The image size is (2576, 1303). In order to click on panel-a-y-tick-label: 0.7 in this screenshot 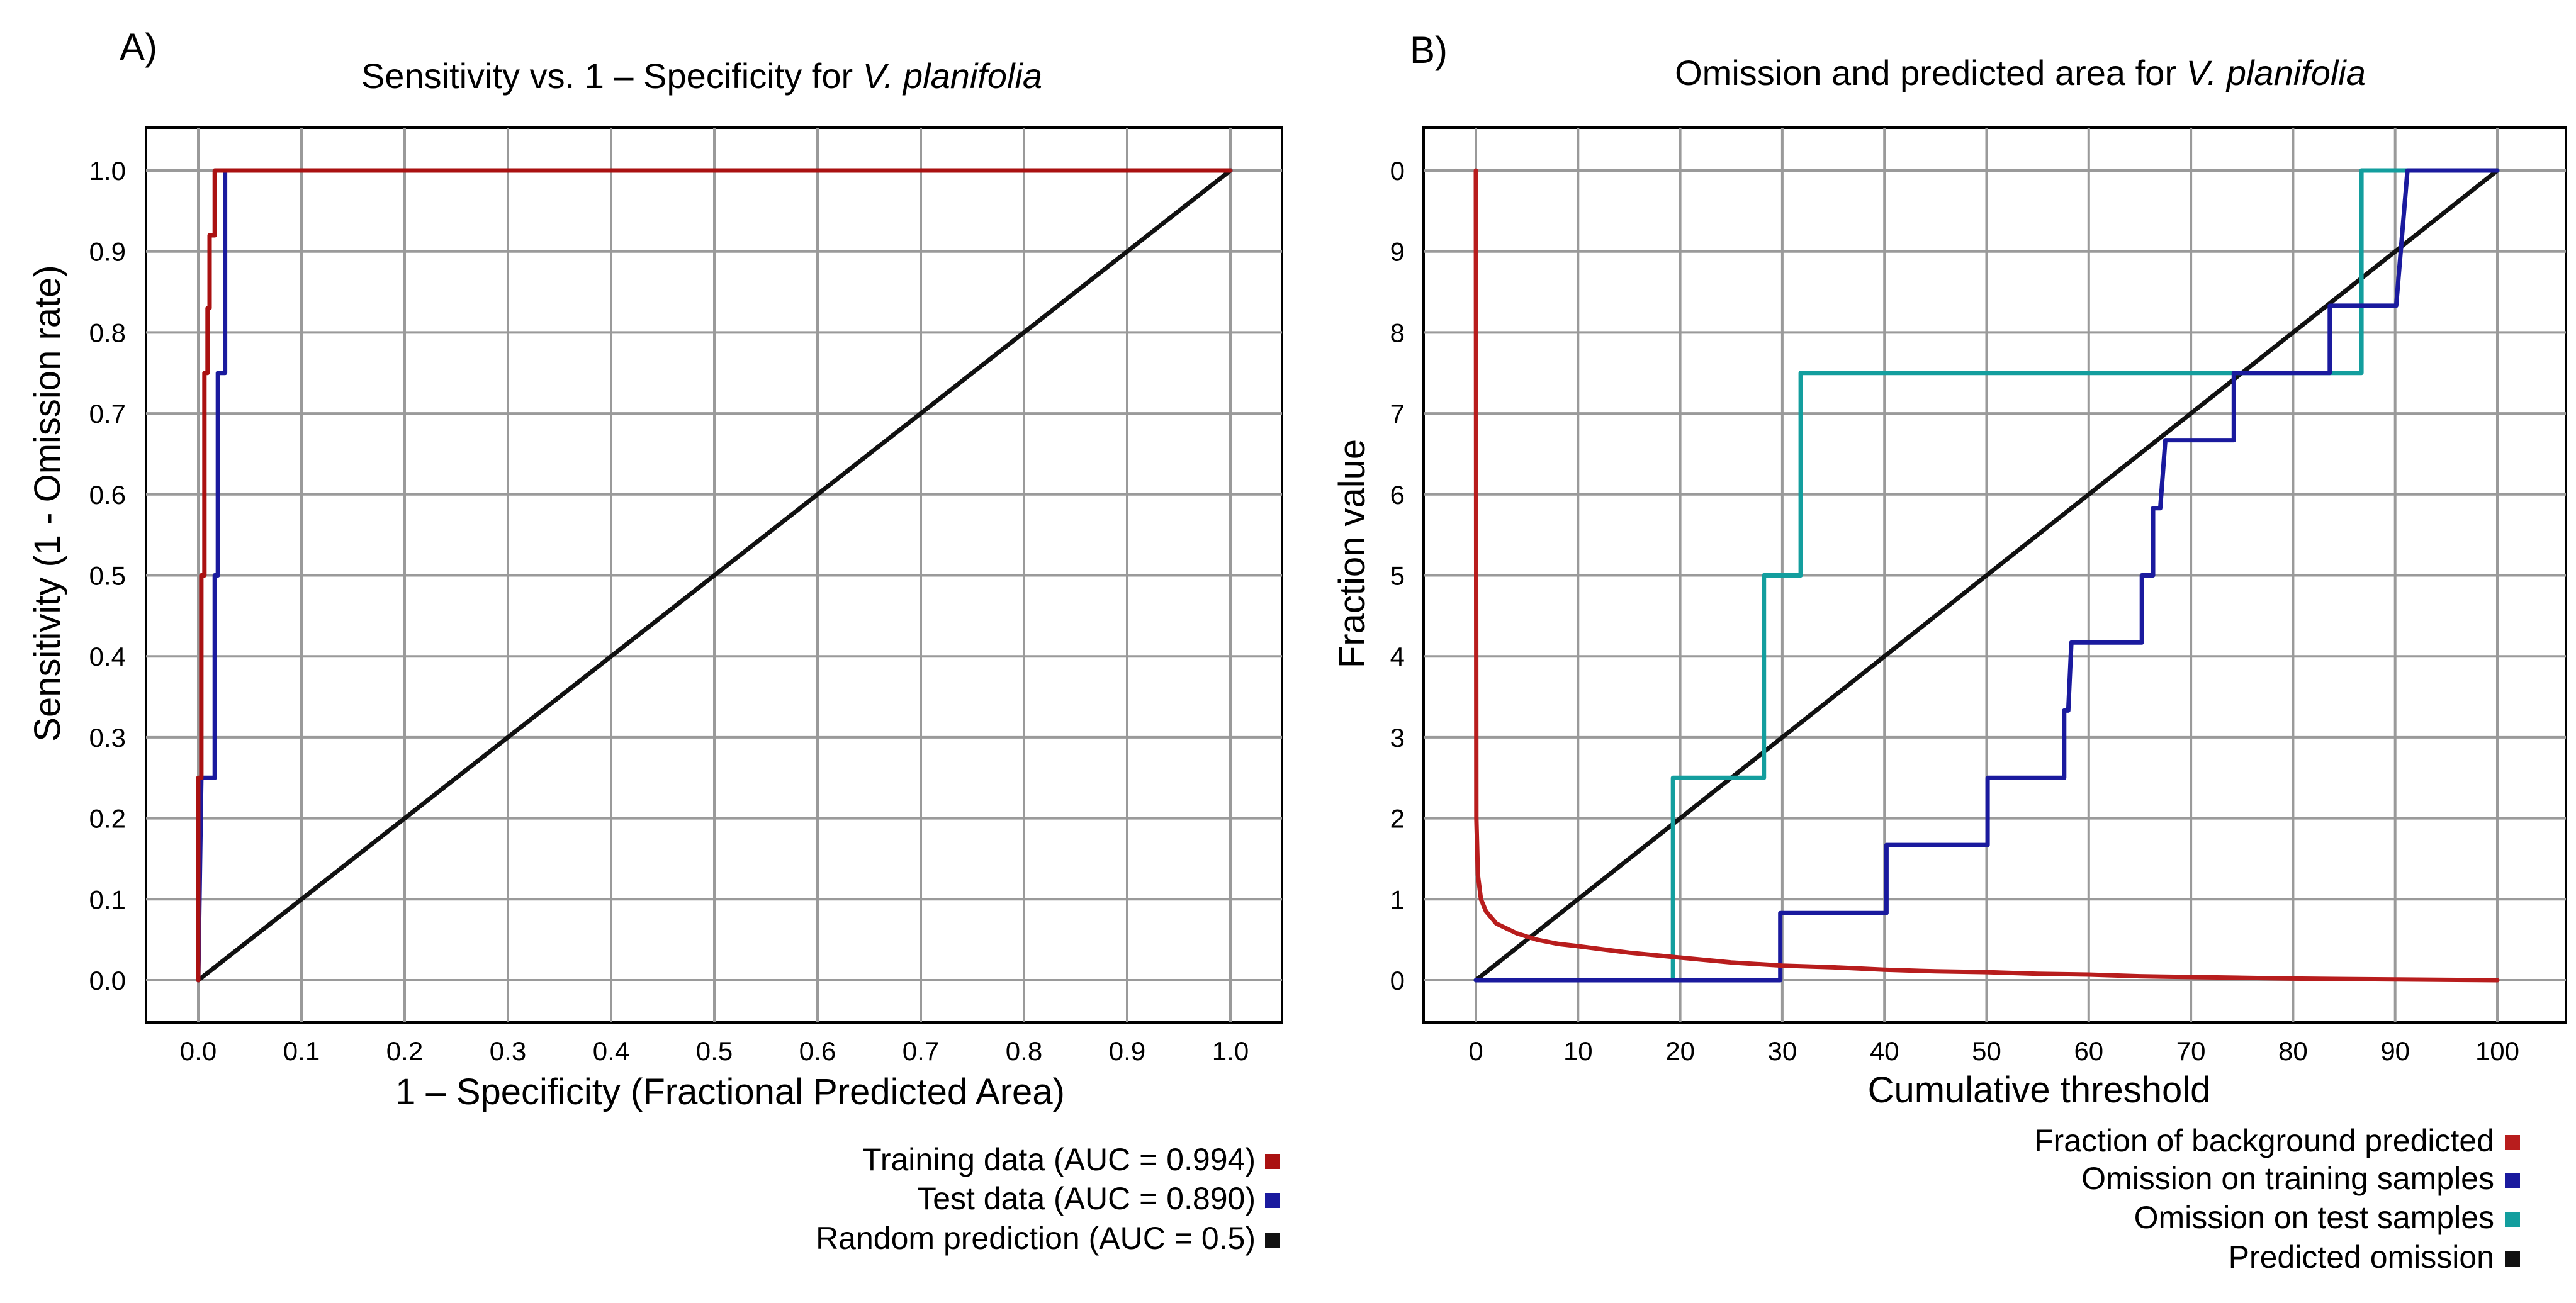, I will do `click(107, 413)`.